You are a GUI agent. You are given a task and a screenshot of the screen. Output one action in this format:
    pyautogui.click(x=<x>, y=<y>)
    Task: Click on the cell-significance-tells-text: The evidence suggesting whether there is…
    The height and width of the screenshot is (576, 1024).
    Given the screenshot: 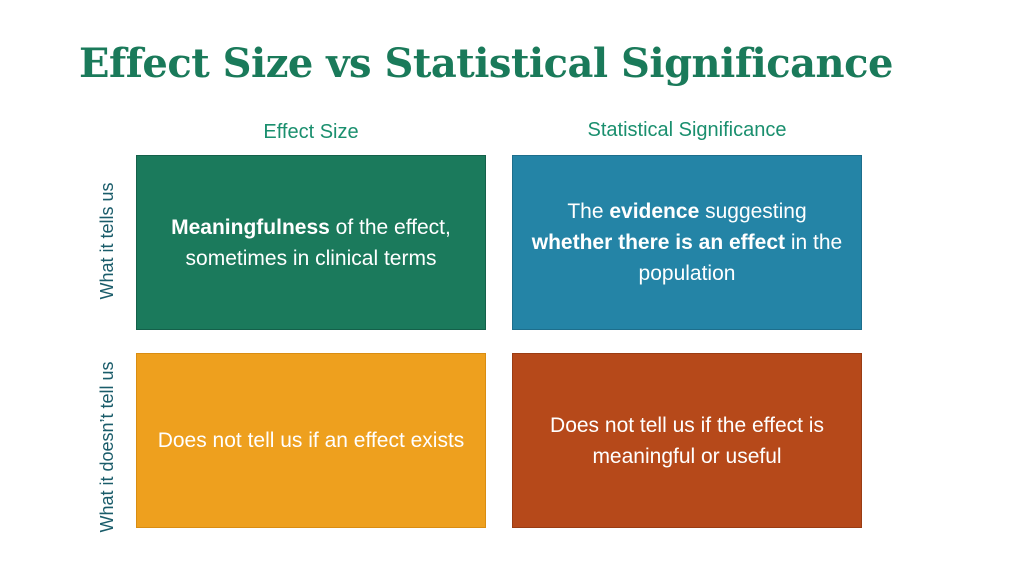 What is the action you would take?
    pyautogui.click(x=687, y=242)
    